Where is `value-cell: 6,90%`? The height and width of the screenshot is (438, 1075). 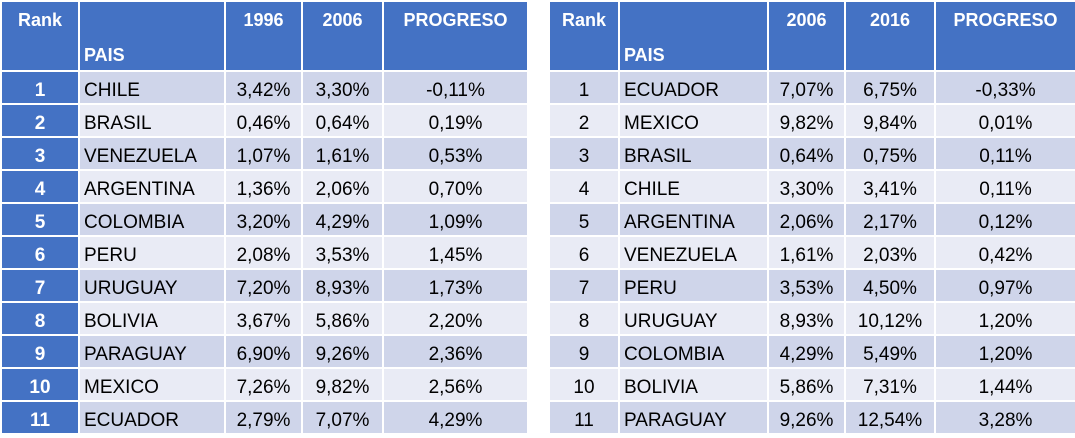 value-cell: 6,90% is located at coordinates (263, 351).